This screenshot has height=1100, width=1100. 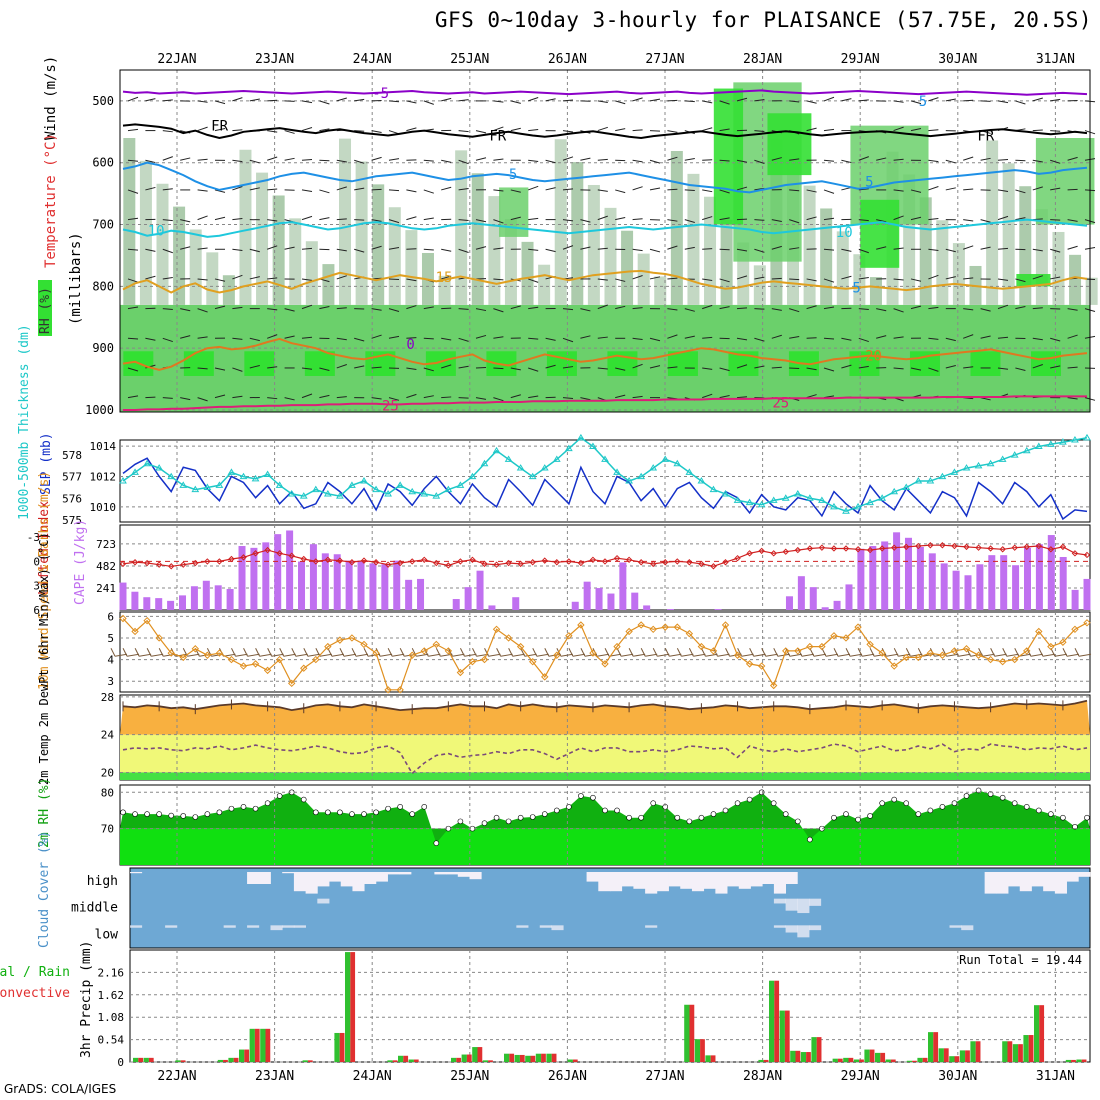 I want to click on rh-column, so click(x=610, y=256).